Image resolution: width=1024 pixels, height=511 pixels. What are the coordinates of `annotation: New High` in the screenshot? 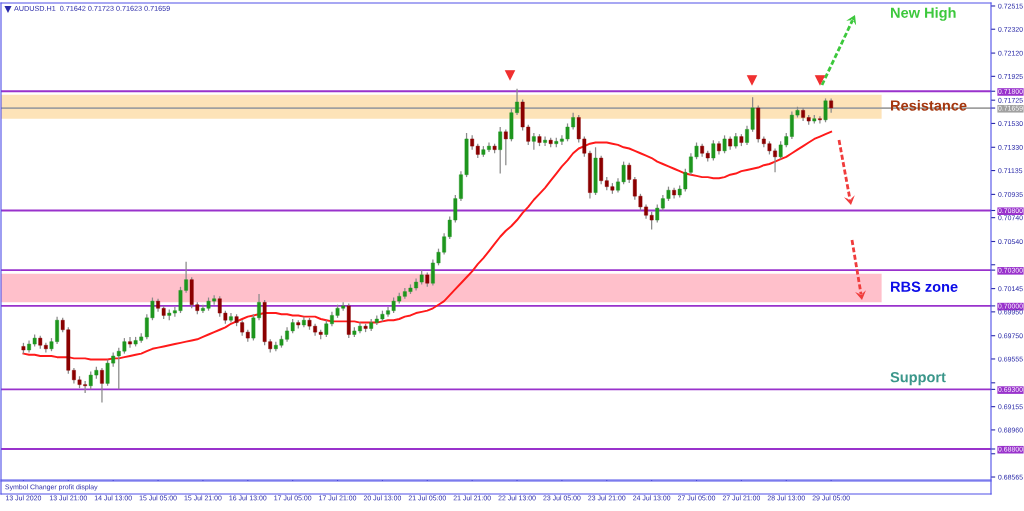 It's located at (923, 14).